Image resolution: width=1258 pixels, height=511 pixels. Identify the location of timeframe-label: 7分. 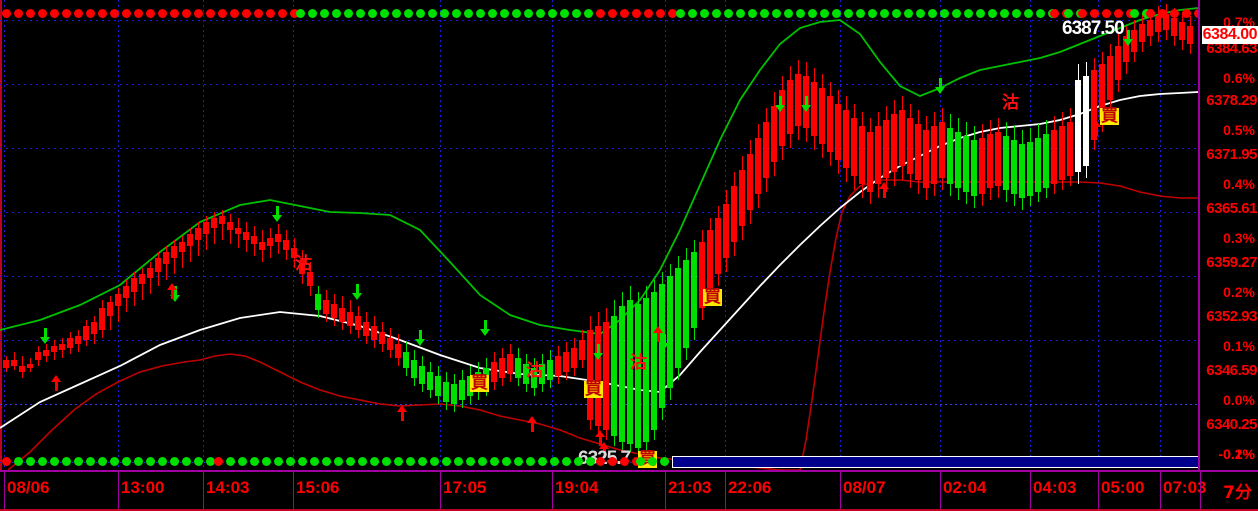
(1237, 493).